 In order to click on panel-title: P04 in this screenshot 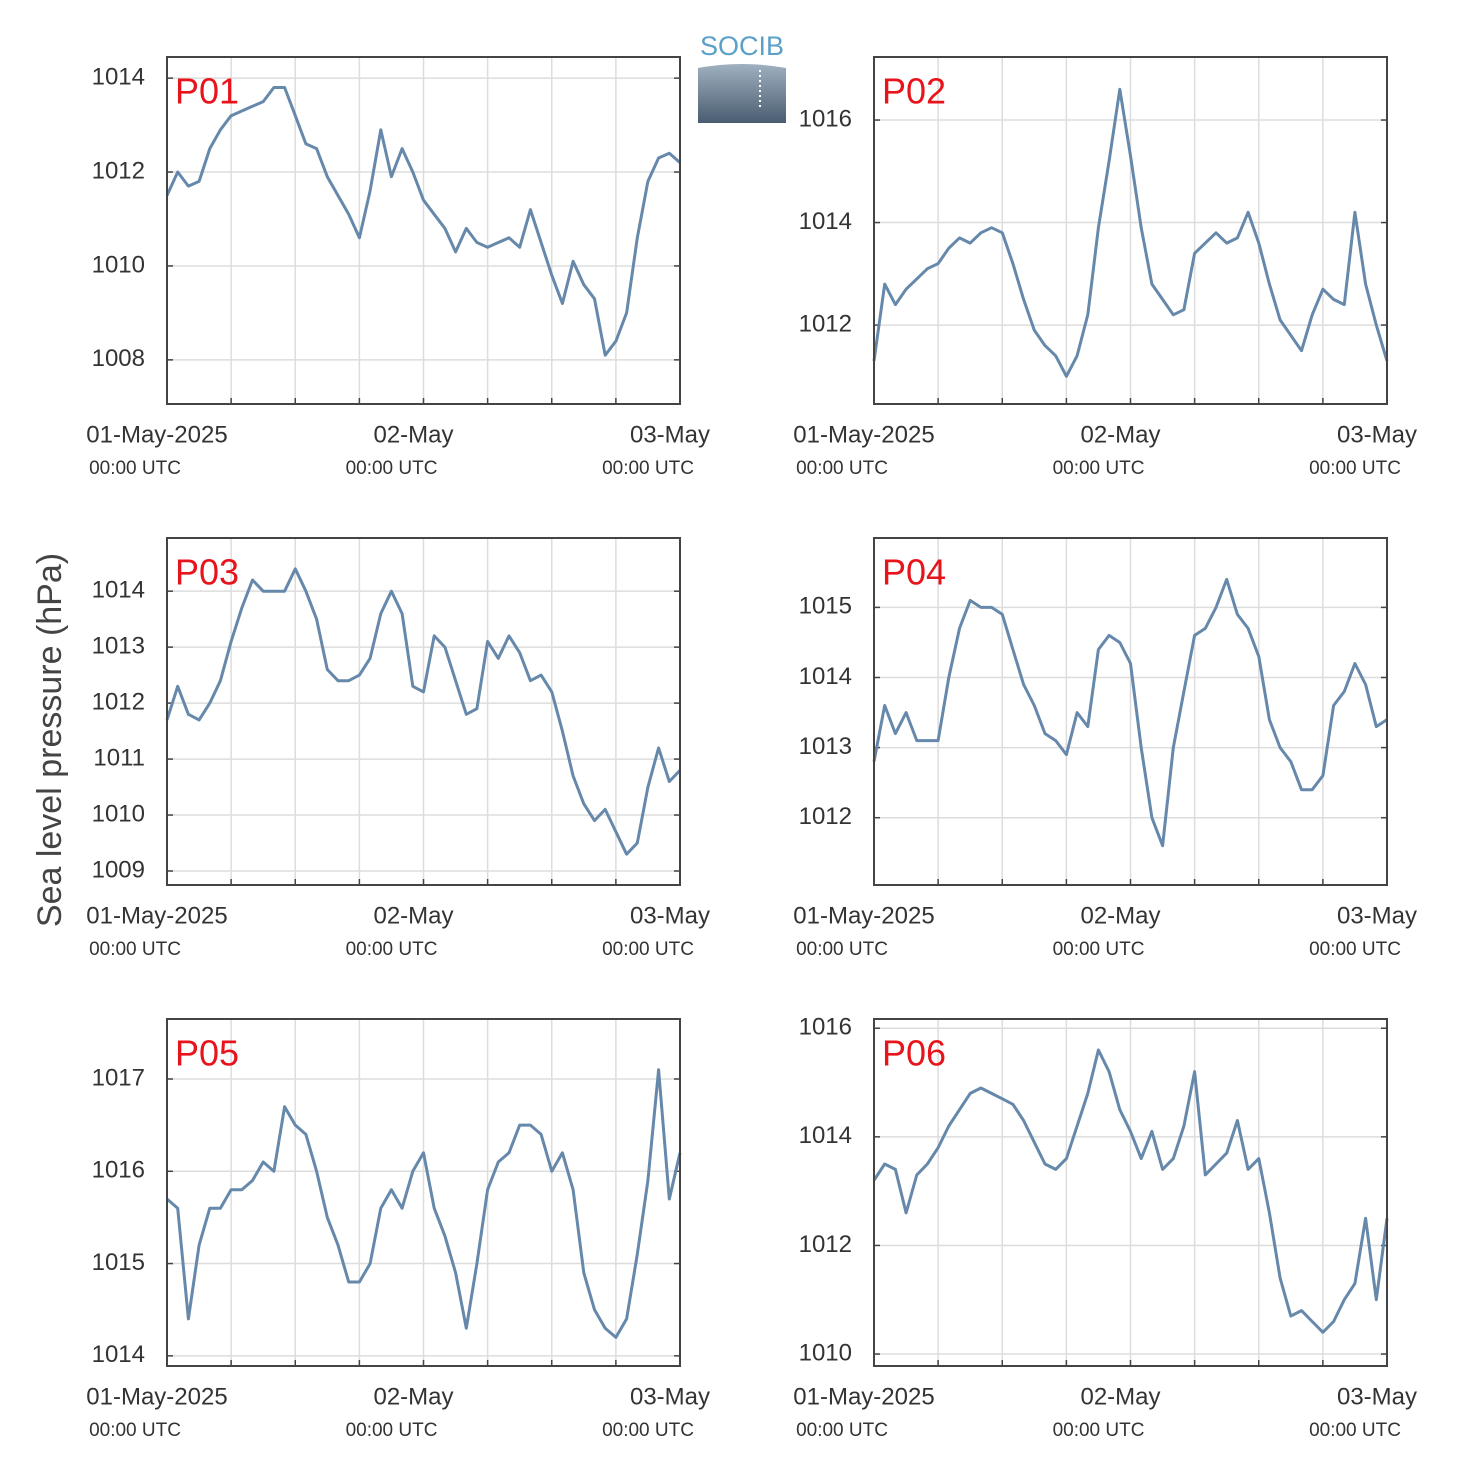, I will do `click(914, 572)`.